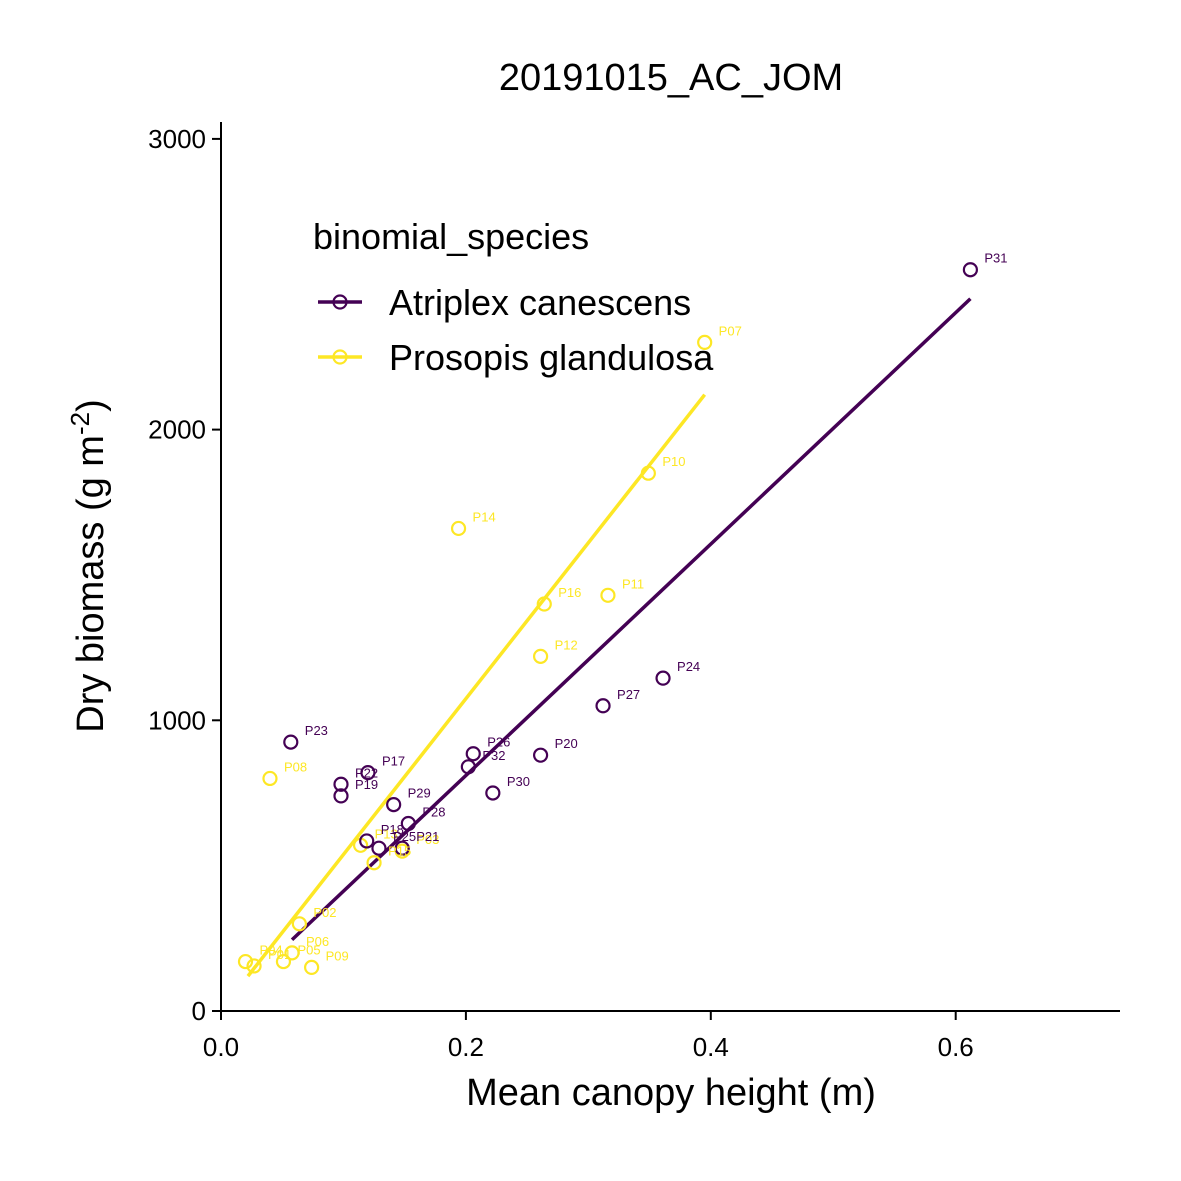  What do you see at coordinates (484, 516) in the screenshot?
I see `point-label: P14` at bounding box center [484, 516].